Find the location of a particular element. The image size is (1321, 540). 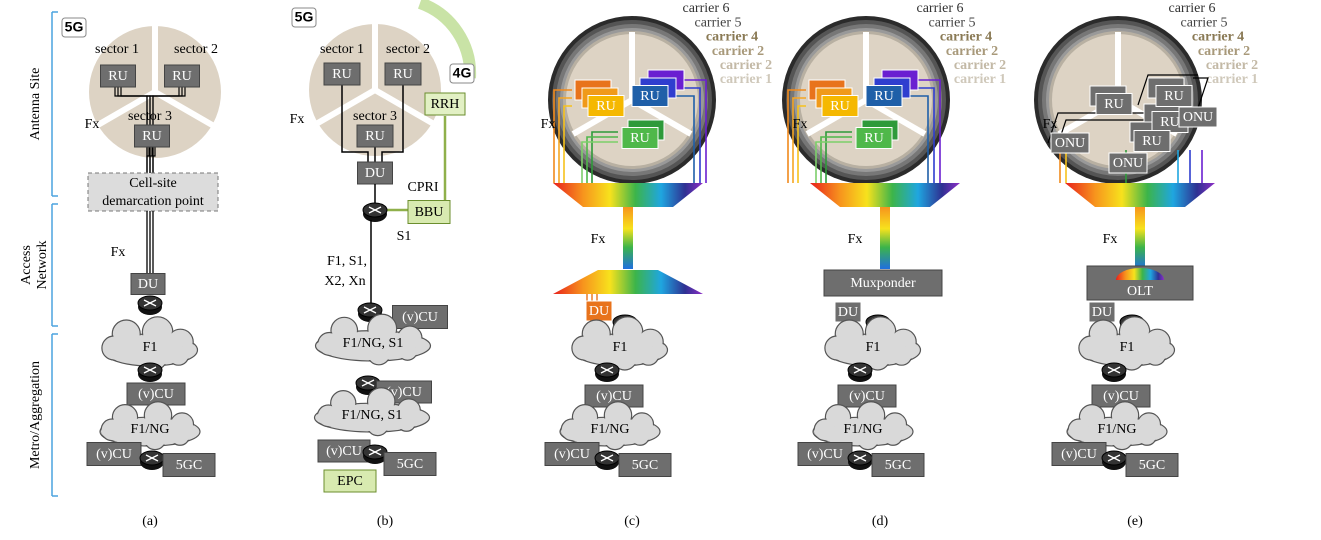

demarcation-label: demarcation point is located at coordinates (153, 201).